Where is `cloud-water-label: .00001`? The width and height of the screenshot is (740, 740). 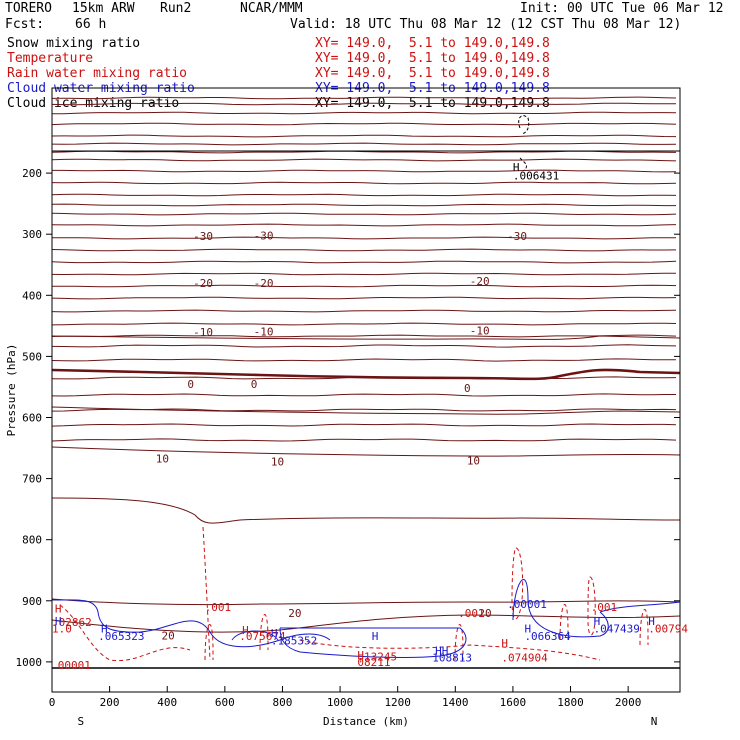
cloud-water-label: .00001 is located at coordinates (527, 604).